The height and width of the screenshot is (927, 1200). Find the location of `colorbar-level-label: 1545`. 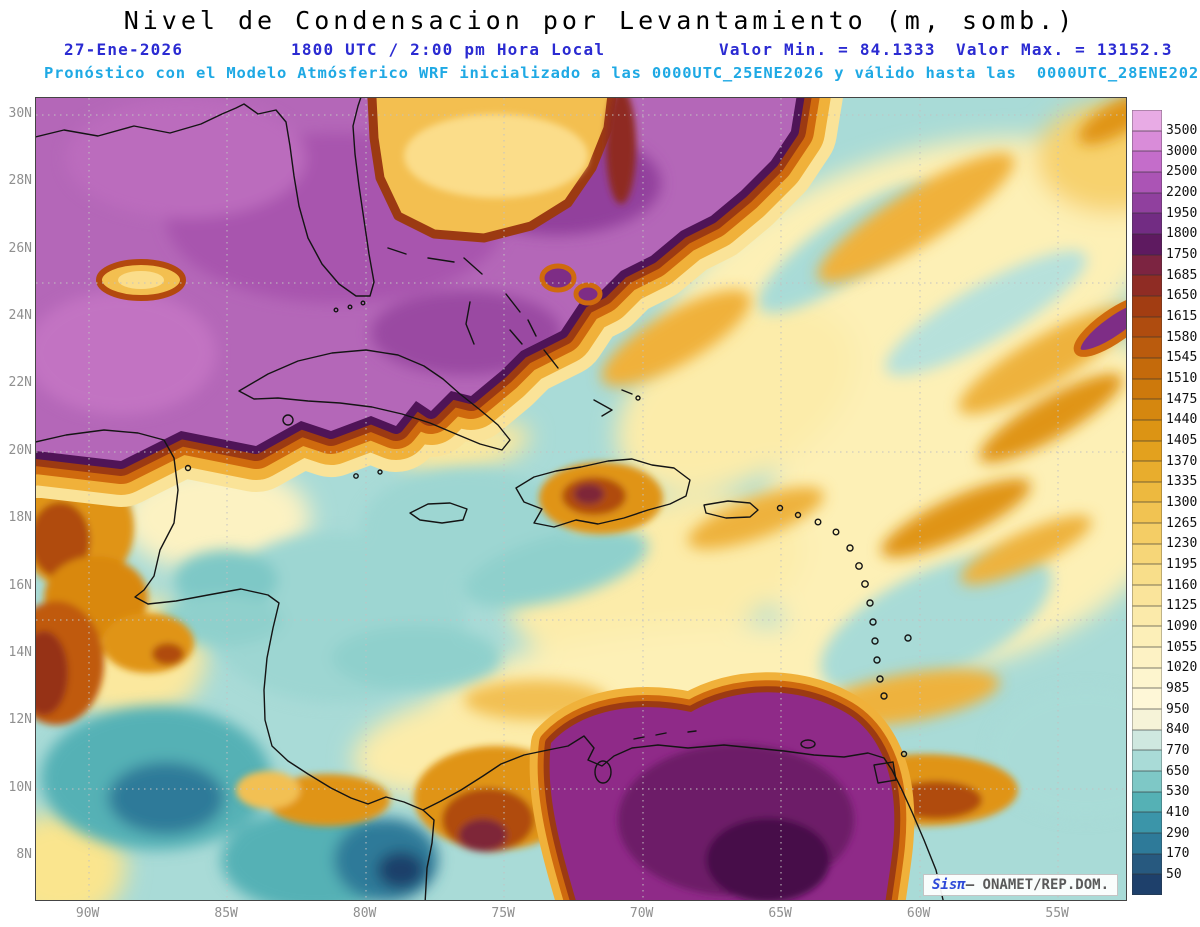

colorbar-level-label: 1545 is located at coordinates (1182, 358).